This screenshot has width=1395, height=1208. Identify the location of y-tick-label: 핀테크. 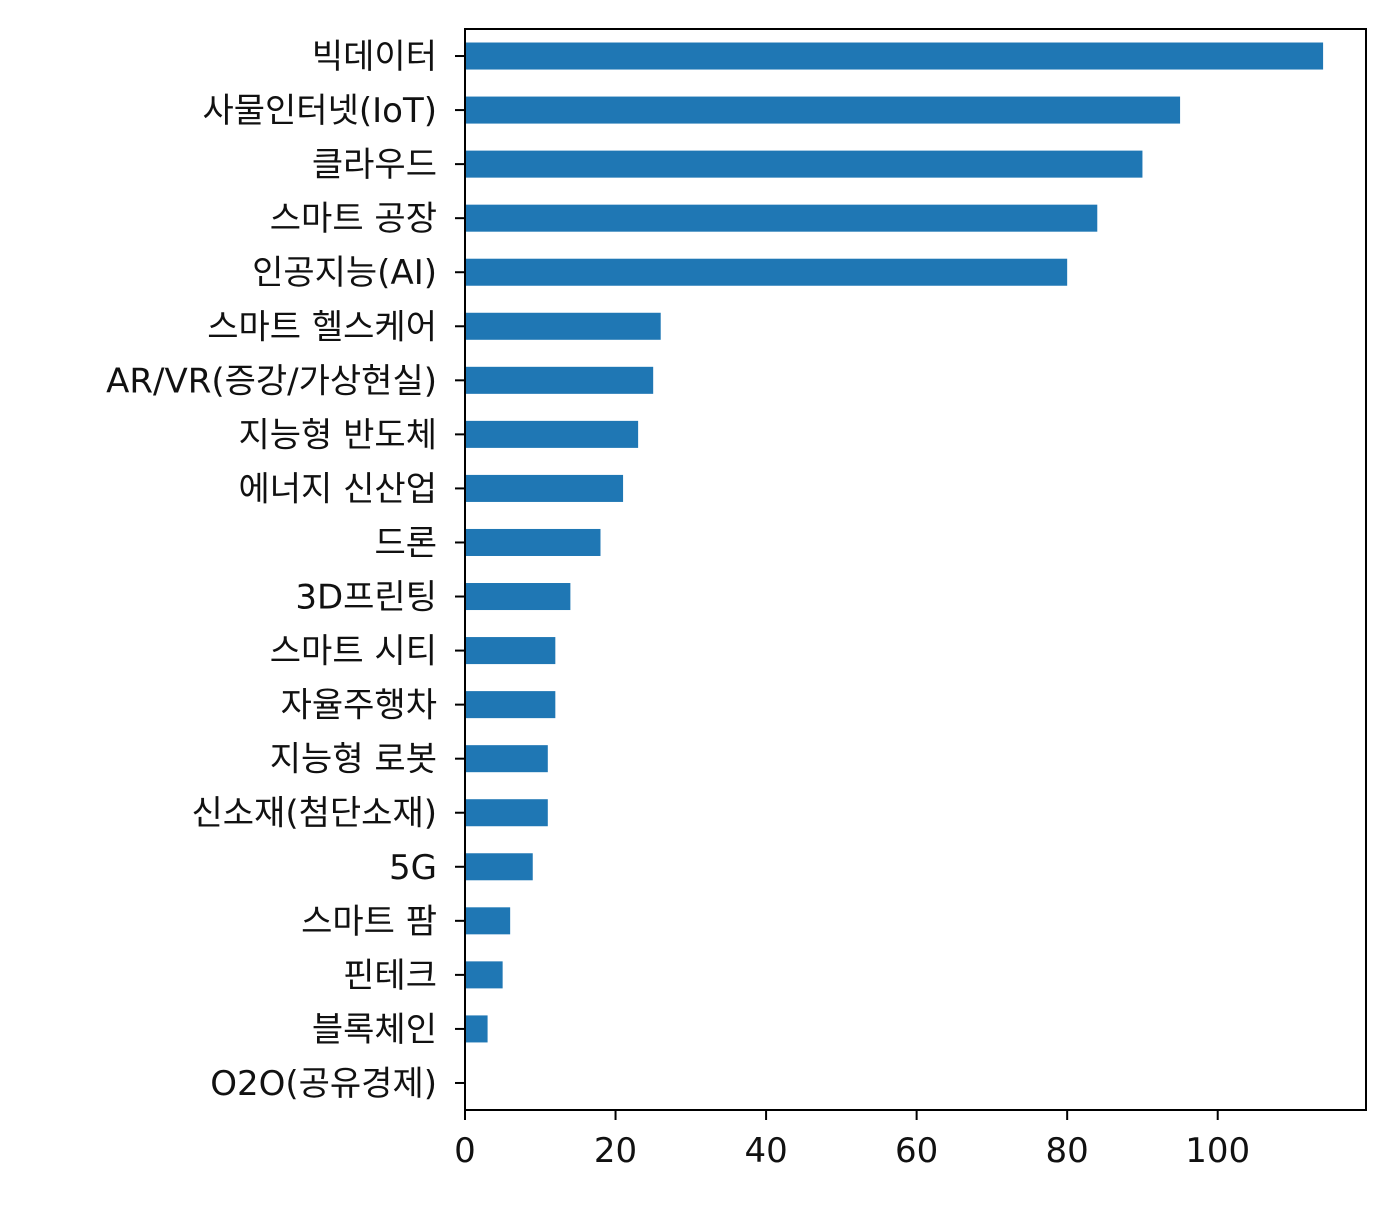
(390, 976).